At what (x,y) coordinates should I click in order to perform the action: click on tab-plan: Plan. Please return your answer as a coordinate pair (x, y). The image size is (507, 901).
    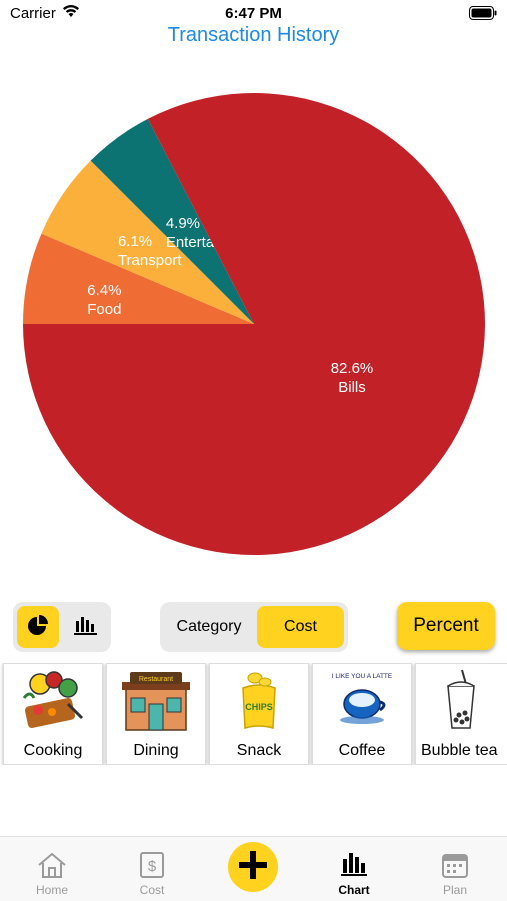
    Looking at the image, I should click on (455, 869).